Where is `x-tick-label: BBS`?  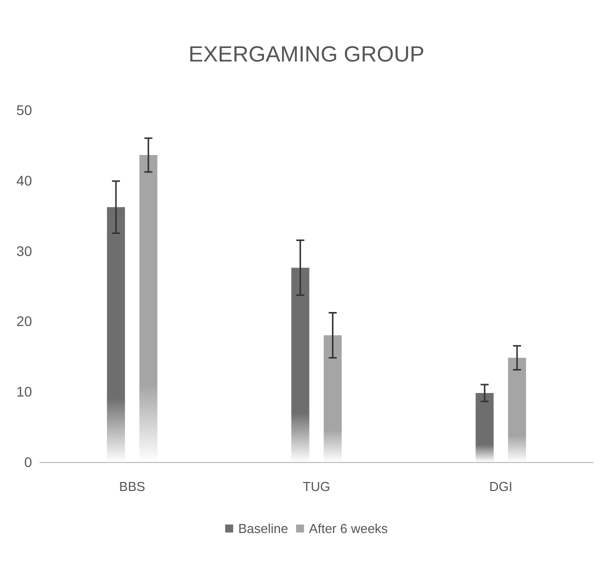
x-tick-label: BBS is located at coordinates (132, 486).